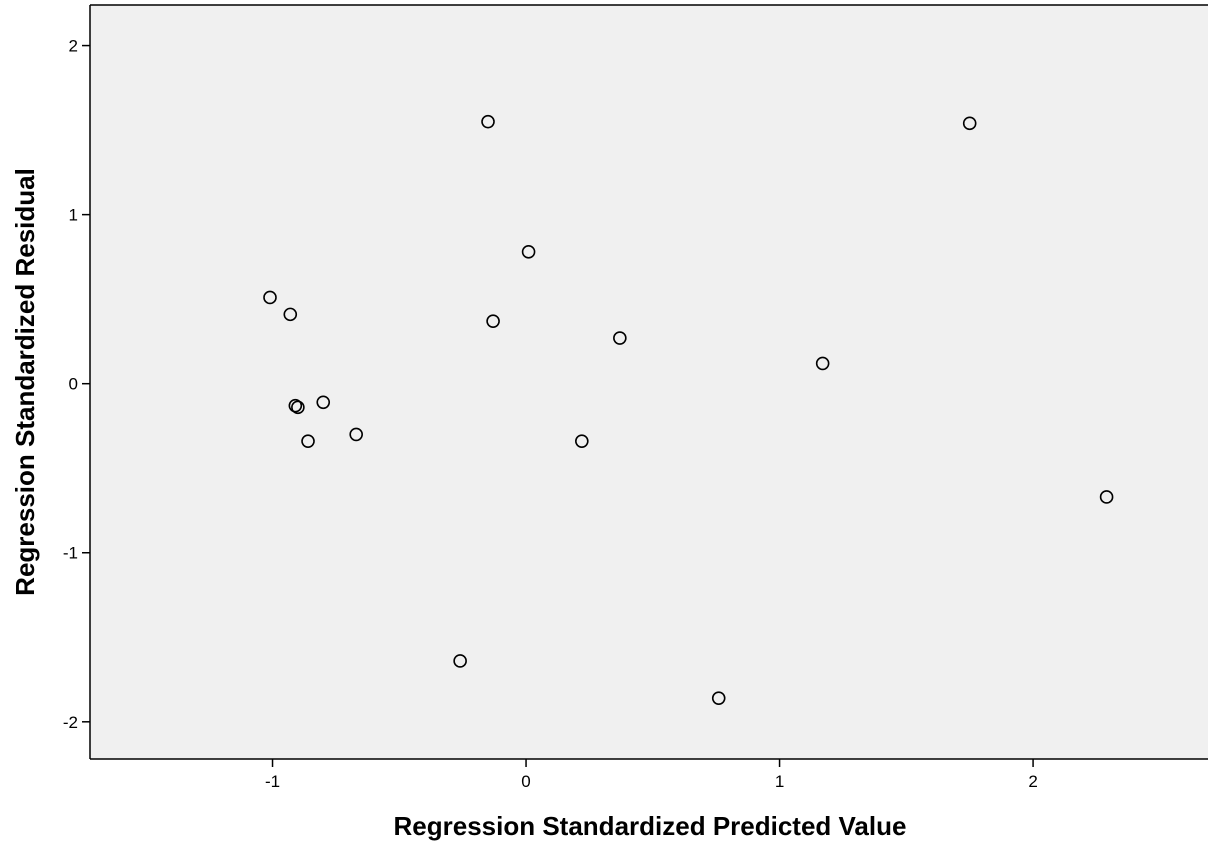  What do you see at coordinates (25, 382) in the screenshot?
I see `y-axis-title: Regression Standardized Residual` at bounding box center [25, 382].